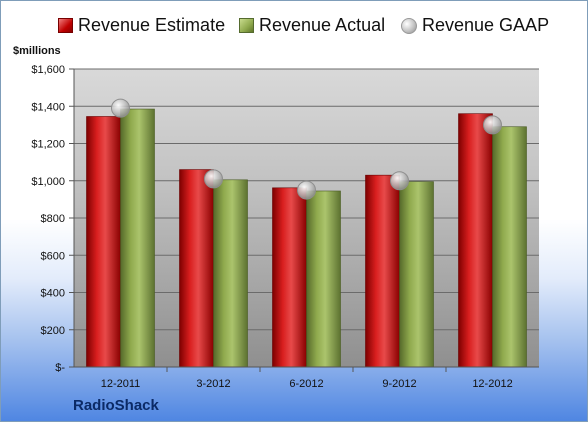  What do you see at coordinates (322, 25) in the screenshot?
I see `legend-label-actual: Revenue Actual` at bounding box center [322, 25].